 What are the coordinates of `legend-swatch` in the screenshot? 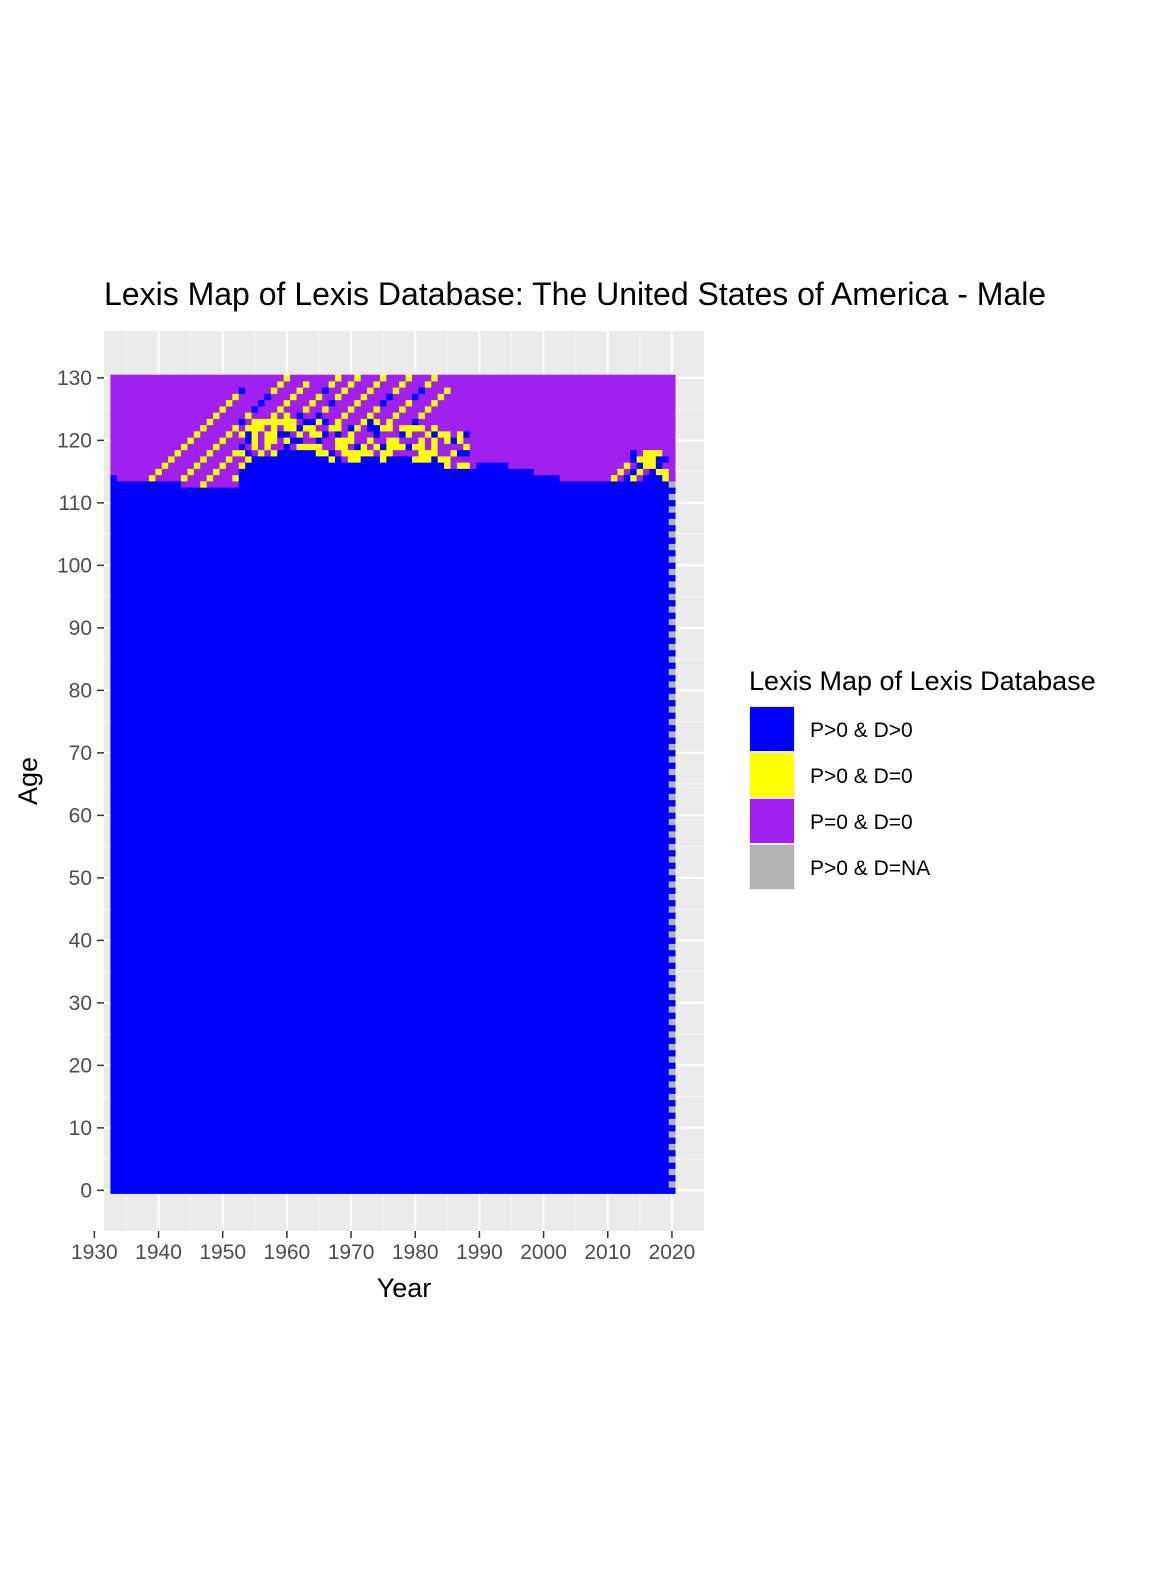 It's located at (772, 775).